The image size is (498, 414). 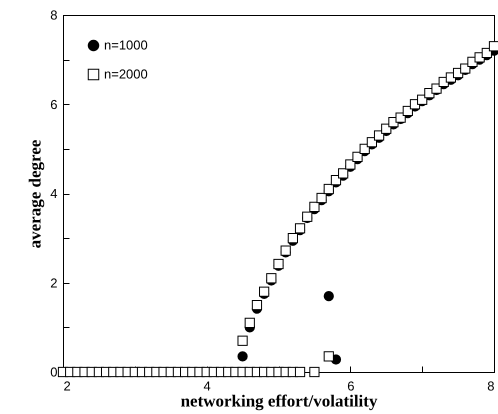 I want to click on y-tick-label: 4, so click(x=54, y=193).